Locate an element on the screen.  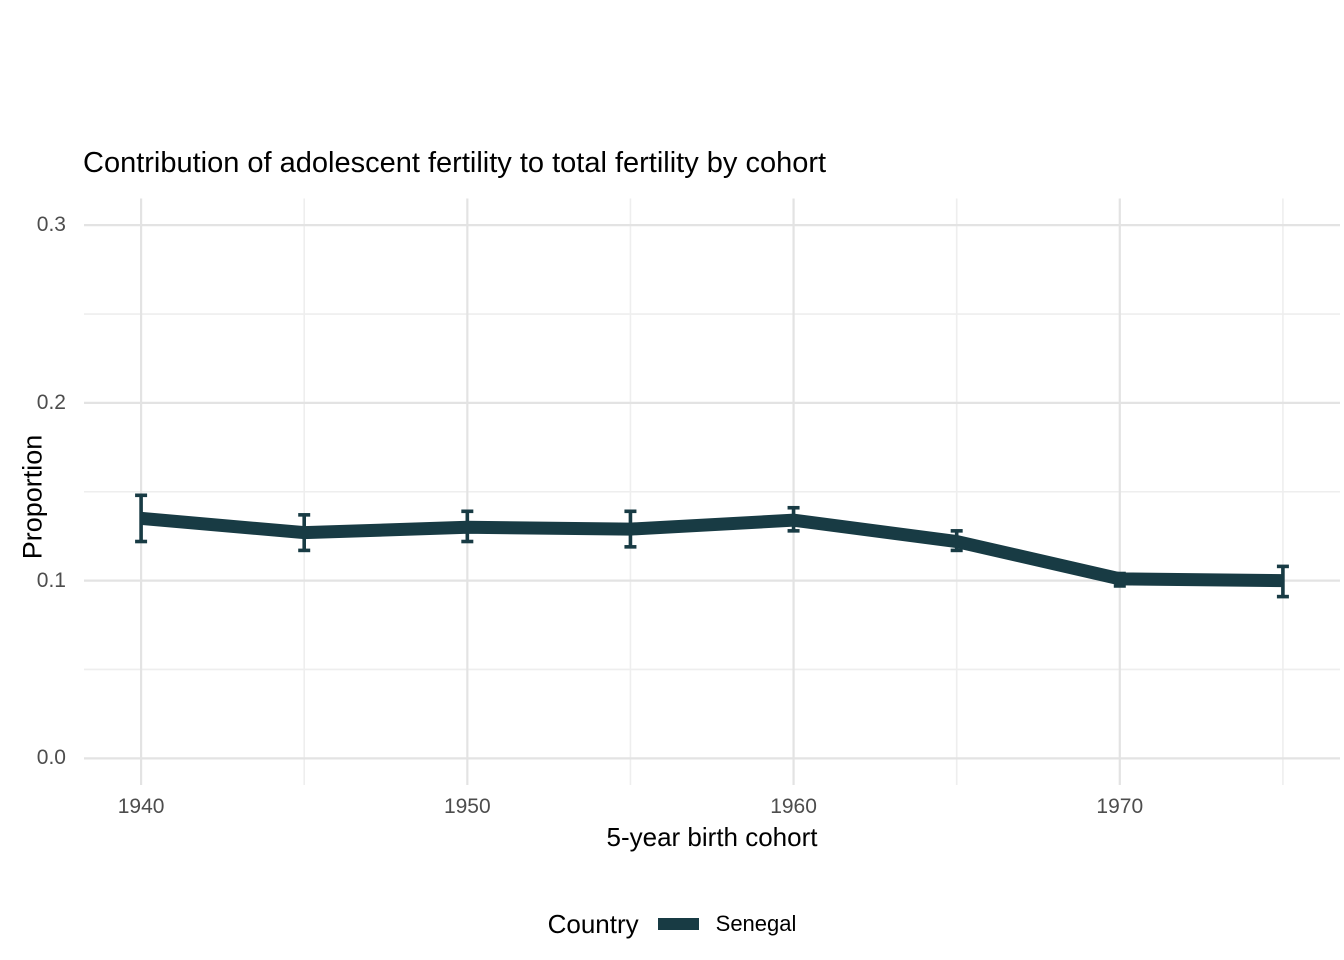
x-tick-label: 1970 is located at coordinates (1120, 806).